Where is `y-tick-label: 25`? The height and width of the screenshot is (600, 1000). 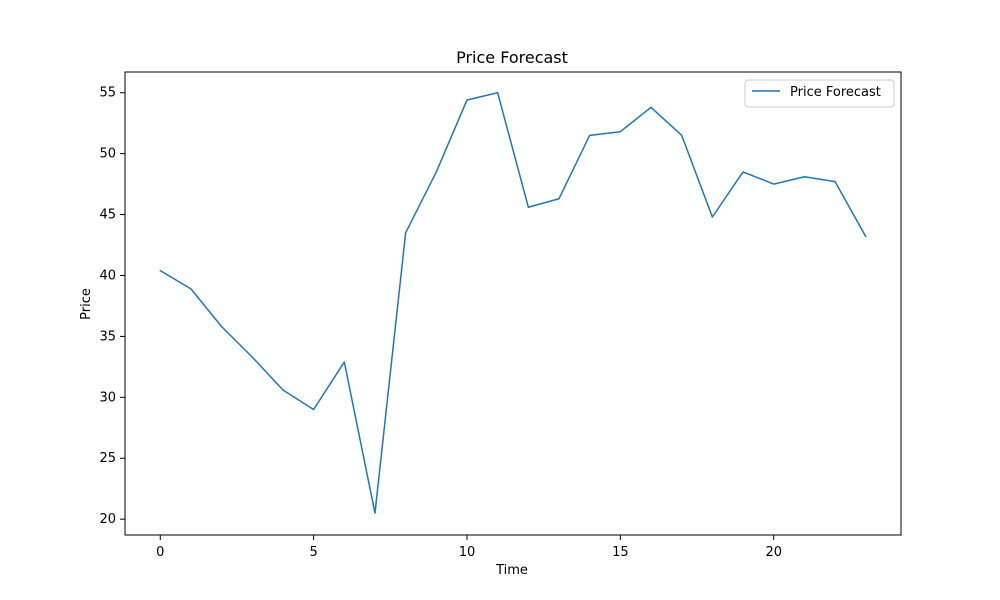
y-tick-label: 25 is located at coordinates (107, 458).